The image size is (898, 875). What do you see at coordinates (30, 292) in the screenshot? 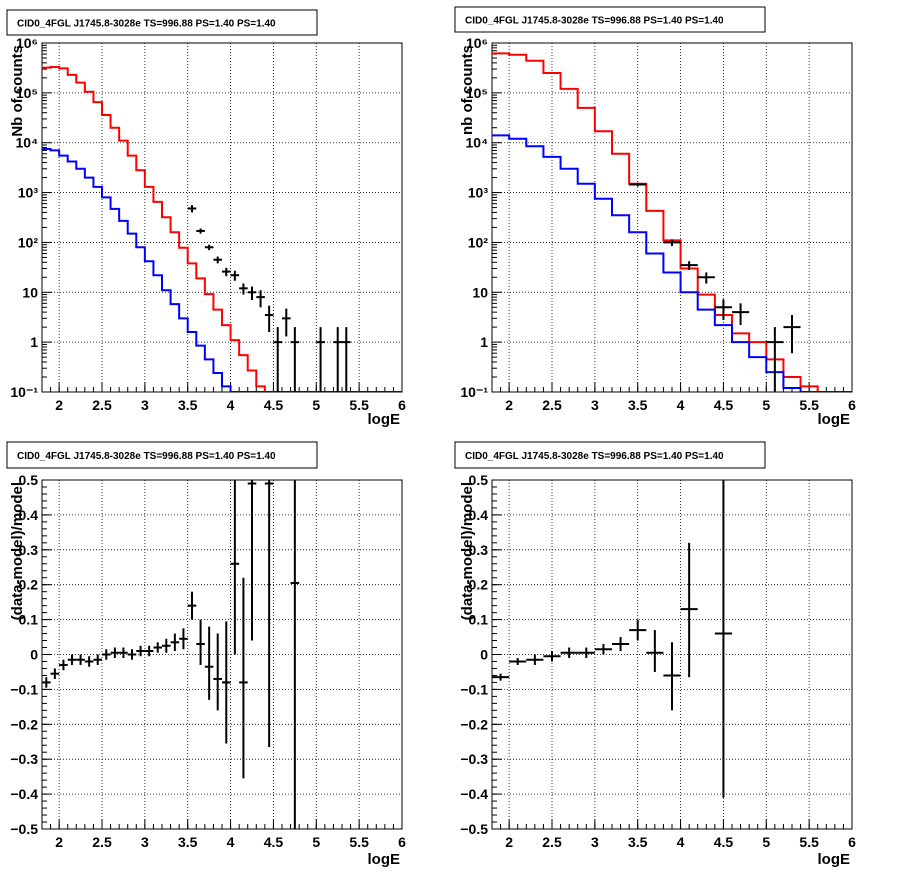
I see `y-tick-label: 10` at bounding box center [30, 292].